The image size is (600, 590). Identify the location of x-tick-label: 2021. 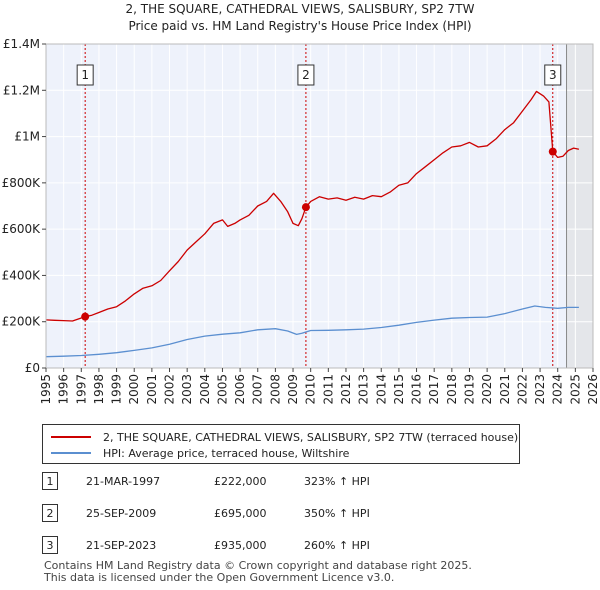
(505, 389).